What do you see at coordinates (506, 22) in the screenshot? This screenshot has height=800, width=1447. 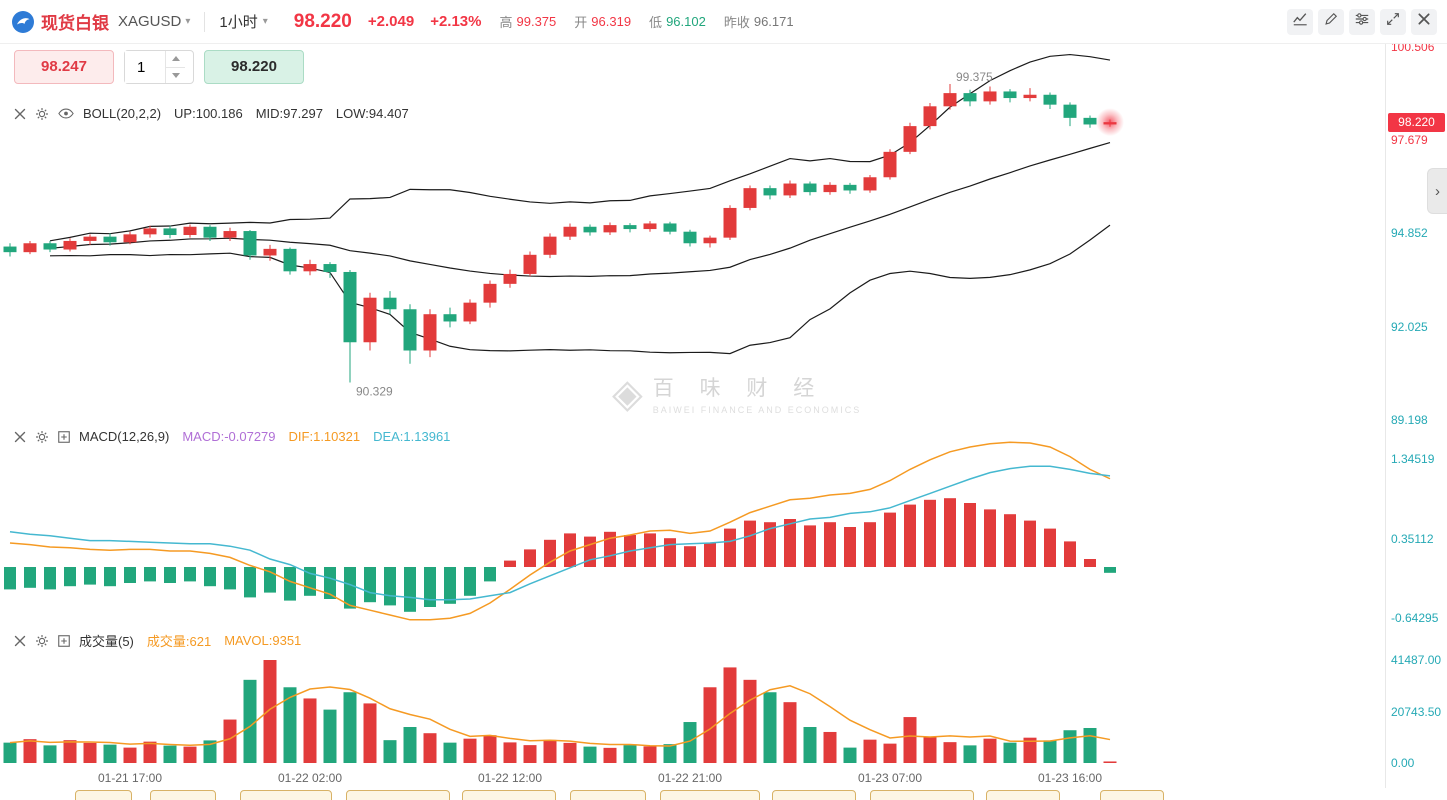 I see `high-label: 高` at bounding box center [506, 22].